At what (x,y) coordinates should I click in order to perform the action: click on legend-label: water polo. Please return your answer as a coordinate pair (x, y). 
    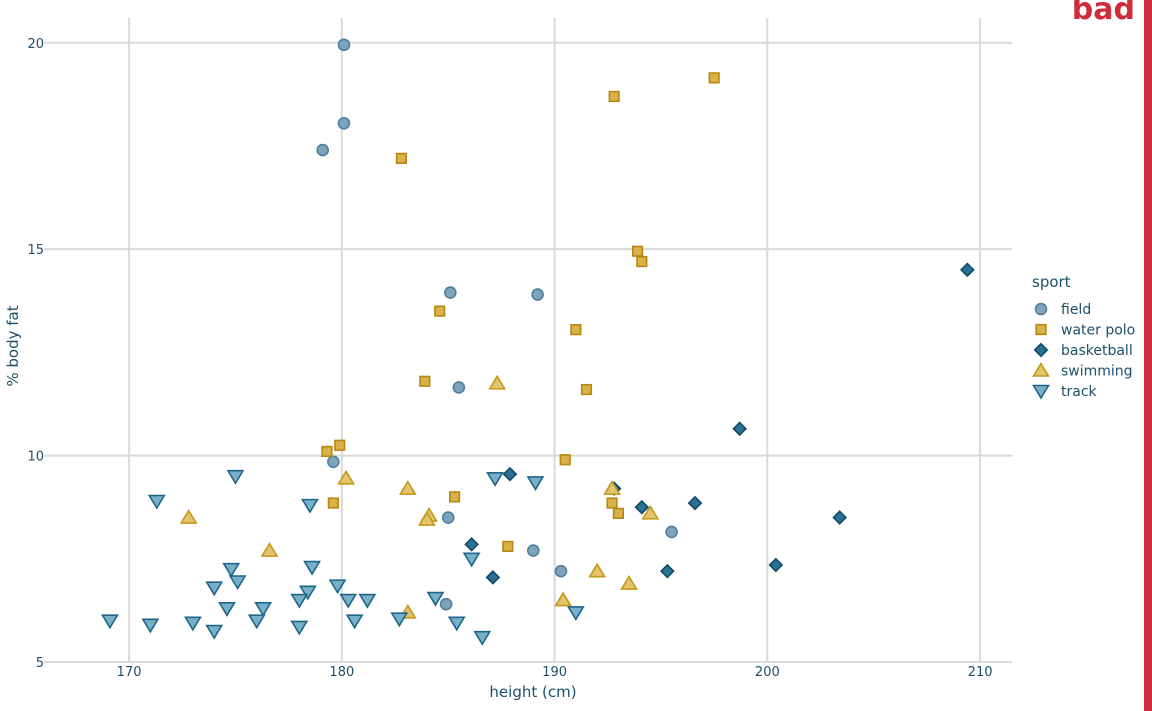
    Looking at the image, I should click on (1098, 331).